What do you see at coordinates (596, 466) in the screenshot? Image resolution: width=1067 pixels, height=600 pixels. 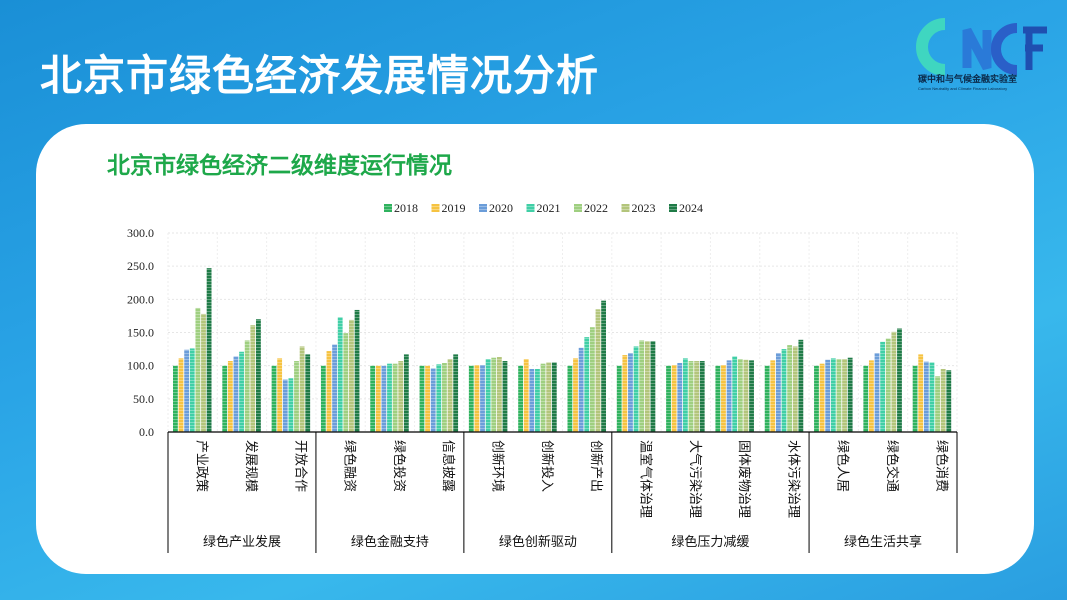 I see `category-label: 创新产出` at bounding box center [596, 466].